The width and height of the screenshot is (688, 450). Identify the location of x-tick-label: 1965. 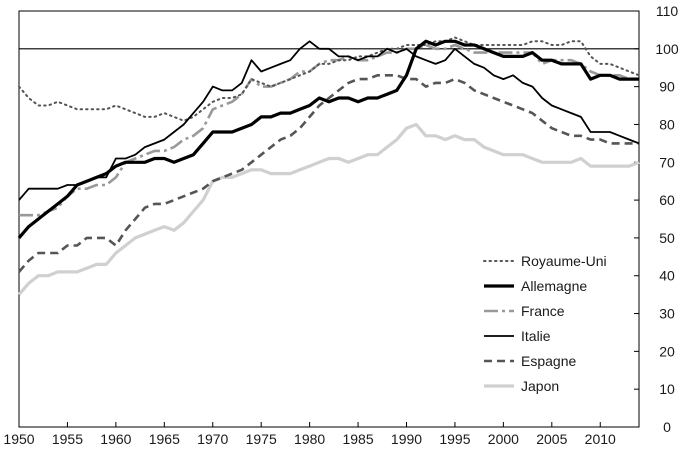
(164, 439).